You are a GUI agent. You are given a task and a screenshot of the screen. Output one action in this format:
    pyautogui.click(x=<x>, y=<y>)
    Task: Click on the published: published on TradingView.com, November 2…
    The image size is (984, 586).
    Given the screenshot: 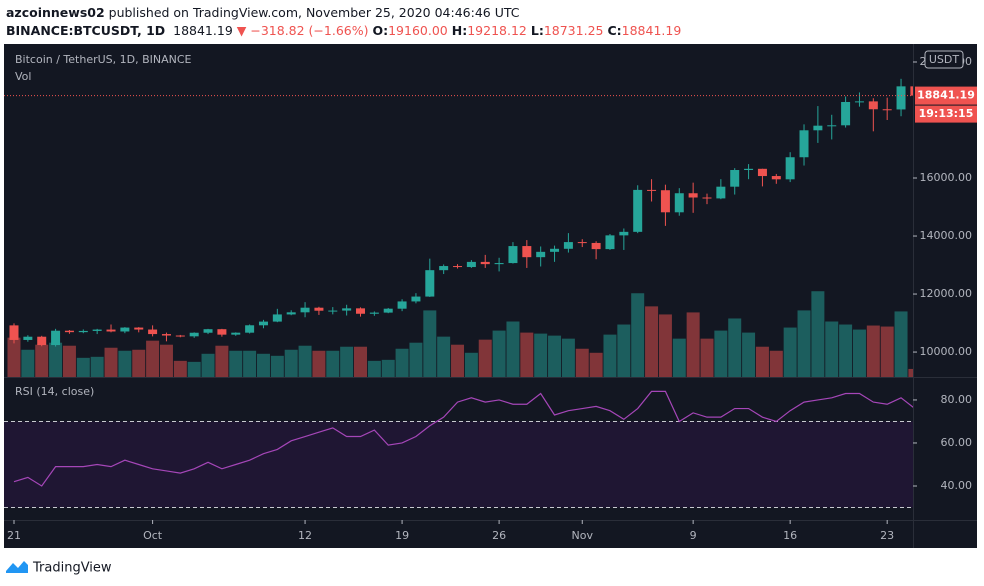 What is the action you would take?
    pyautogui.click(x=314, y=12)
    